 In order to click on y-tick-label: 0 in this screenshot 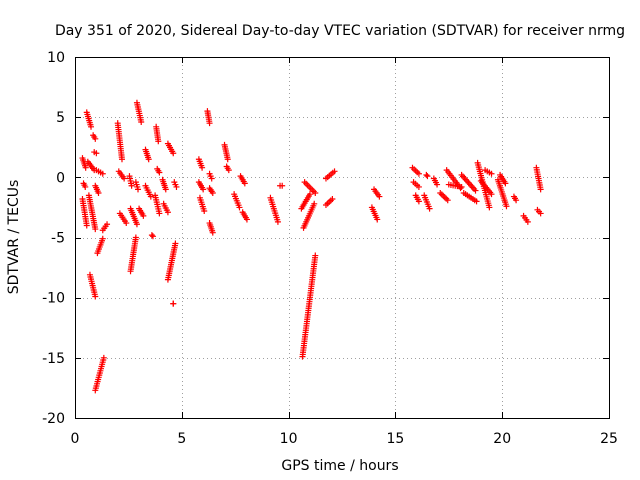, I will do `click(60, 178)`.